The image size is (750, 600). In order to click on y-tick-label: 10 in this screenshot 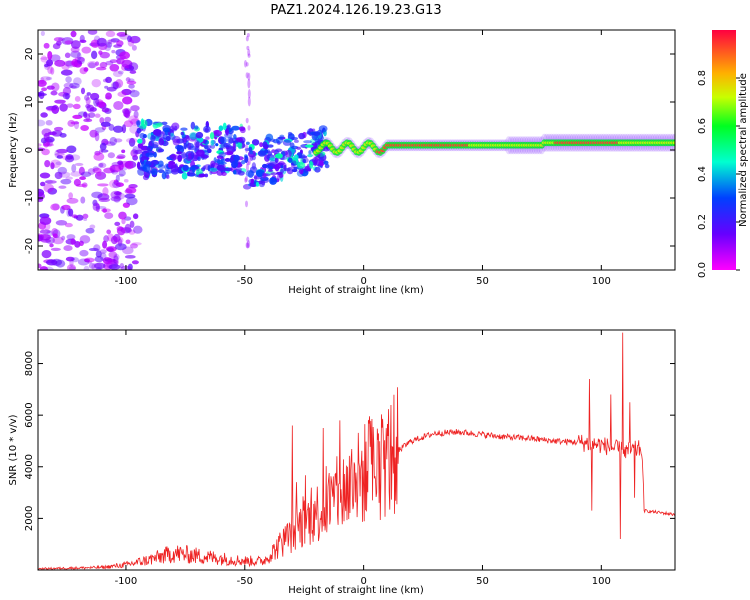, I will do `click(29, 102)`.